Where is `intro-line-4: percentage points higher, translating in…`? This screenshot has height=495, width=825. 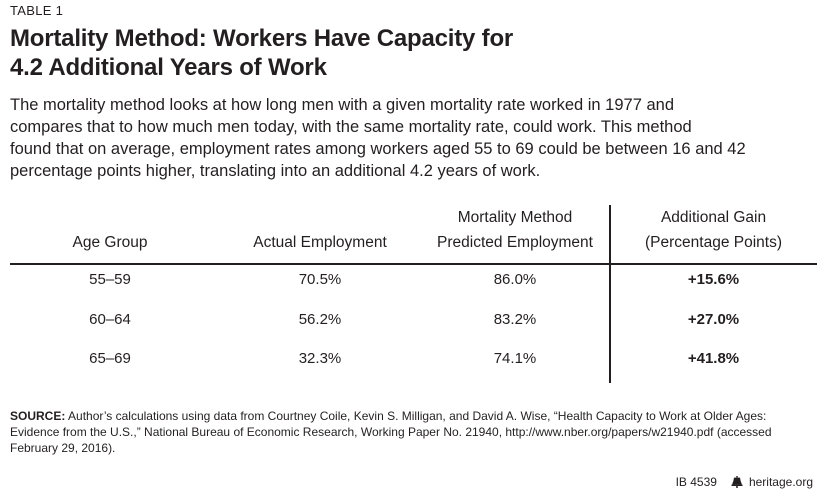
intro-line-4: percentage points higher, translating in… is located at coordinates (275, 171).